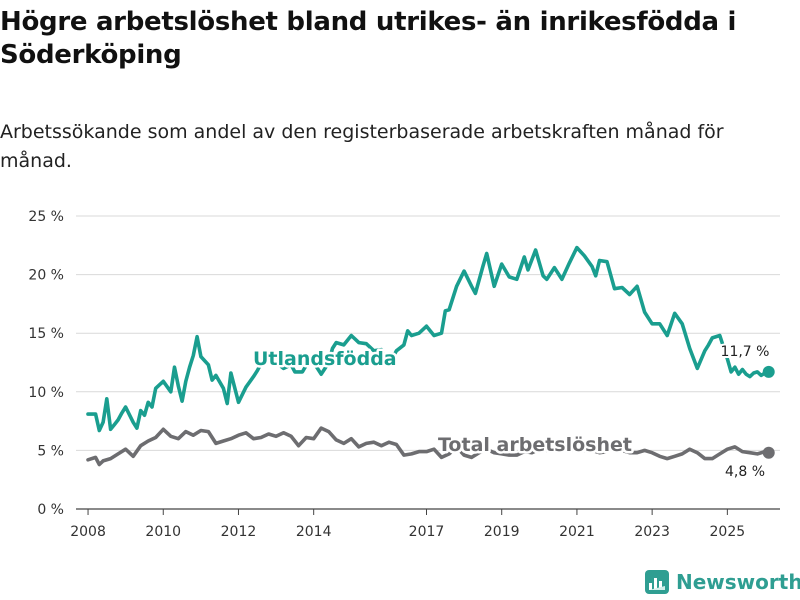  Describe the element at coordinates (407, 524) in the screenshot. I see `x-axis: 2008 2010 2012 2014 2017 2019 2021 2023 2025` at that location.